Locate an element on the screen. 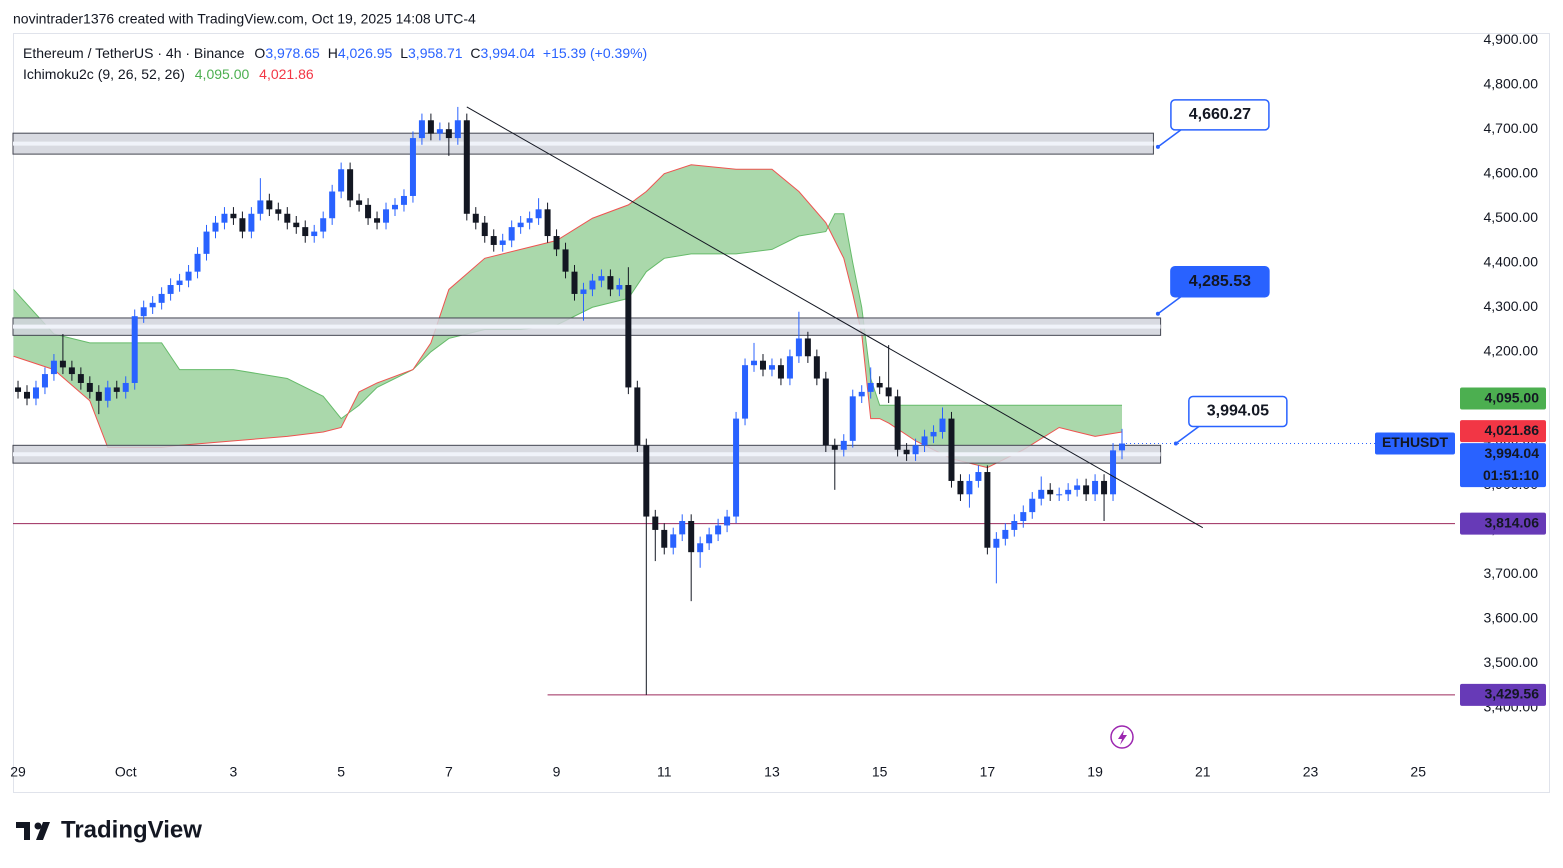 Image resolution: width=1563 pixels, height=868 pixels. callout-label: 3,994.05 is located at coordinates (1238, 411).